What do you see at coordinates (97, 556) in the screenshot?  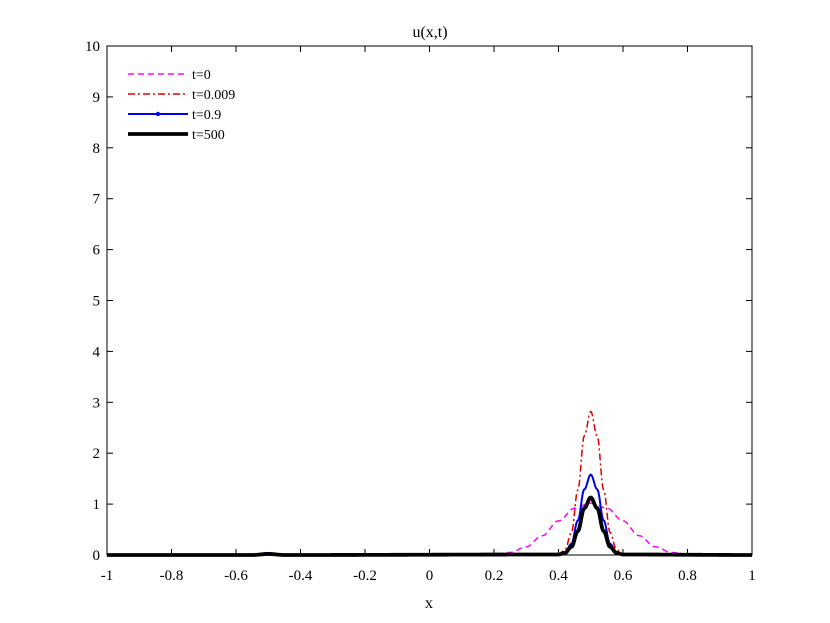 I see `y-tick-label: 0` at bounding box center [97, 556].